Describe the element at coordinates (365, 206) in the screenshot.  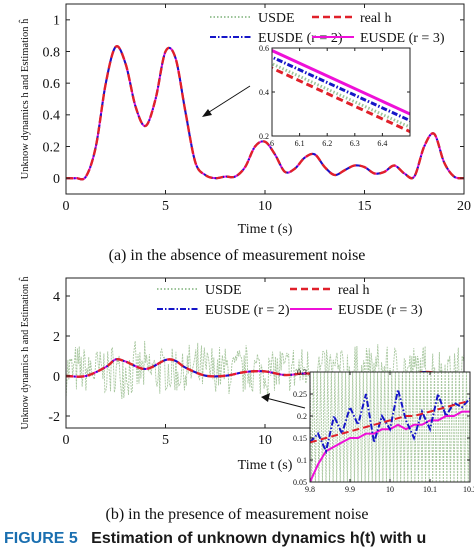
I see `chart-a-xtick-label: 15` at that location.